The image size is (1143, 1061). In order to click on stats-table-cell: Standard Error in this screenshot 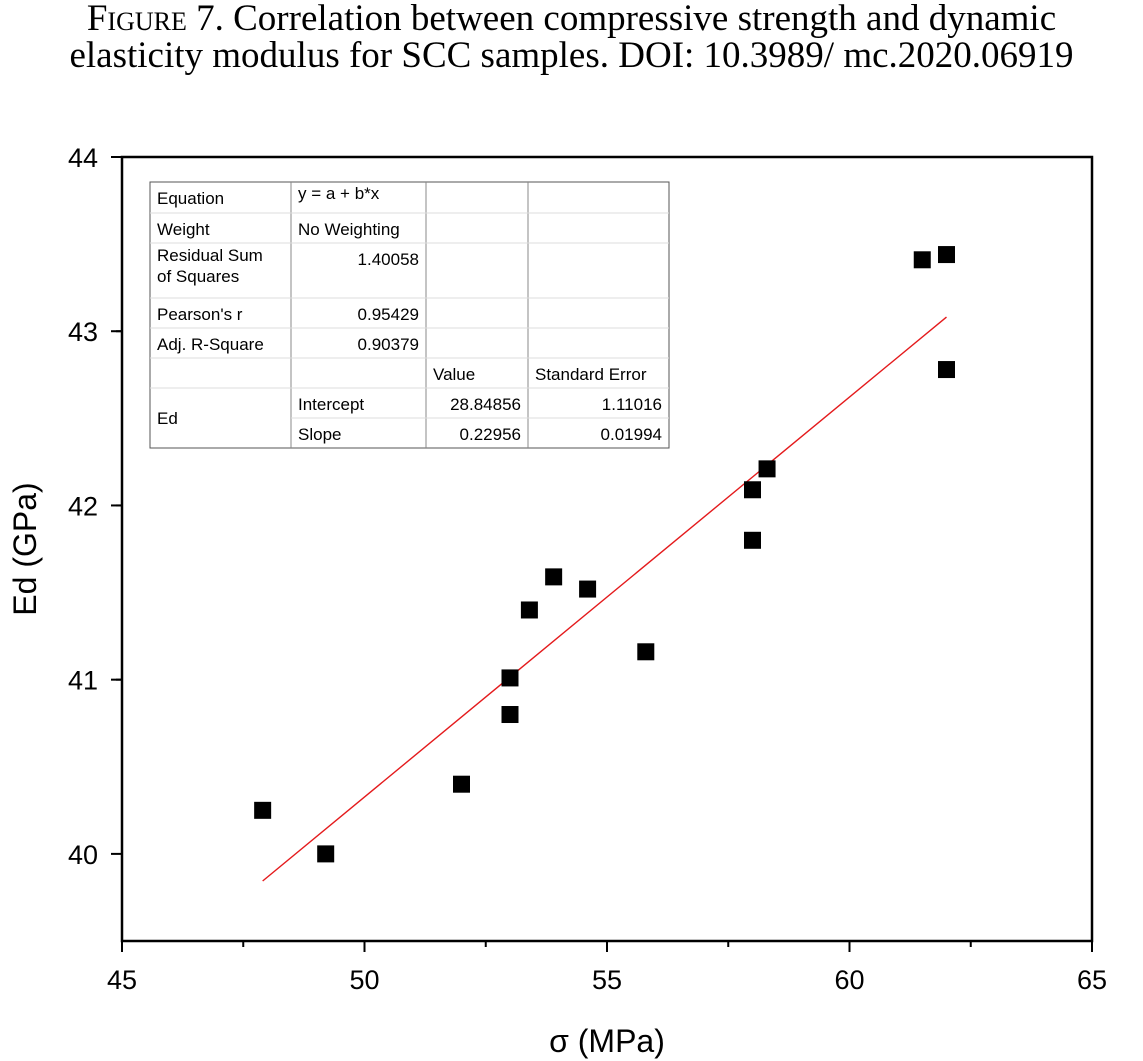, I will do `click(591, 374)`.